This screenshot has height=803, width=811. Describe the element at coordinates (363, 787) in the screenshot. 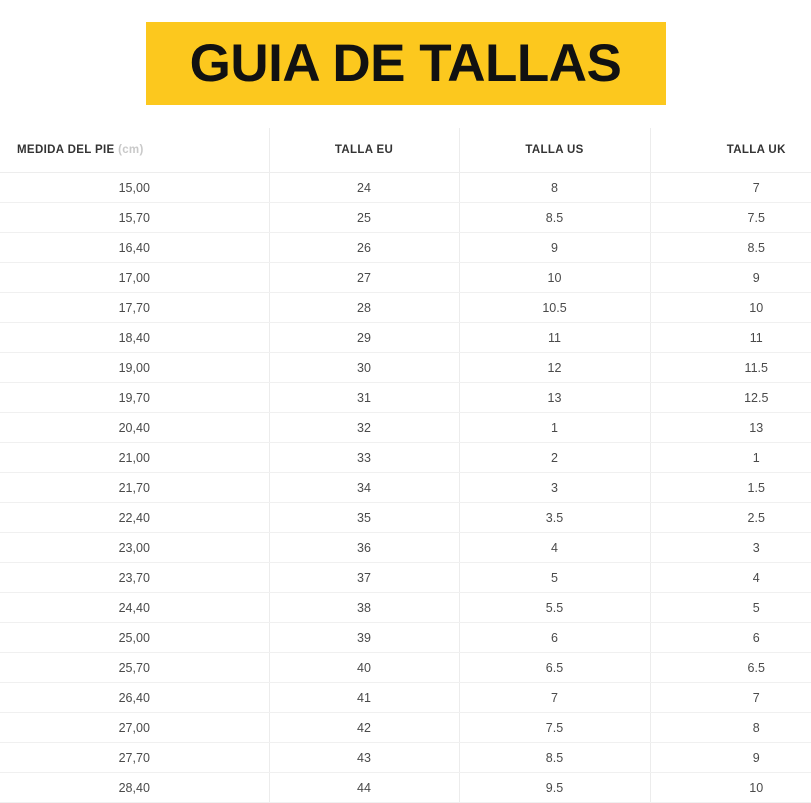

I see `cell-eu: 44` at that location.